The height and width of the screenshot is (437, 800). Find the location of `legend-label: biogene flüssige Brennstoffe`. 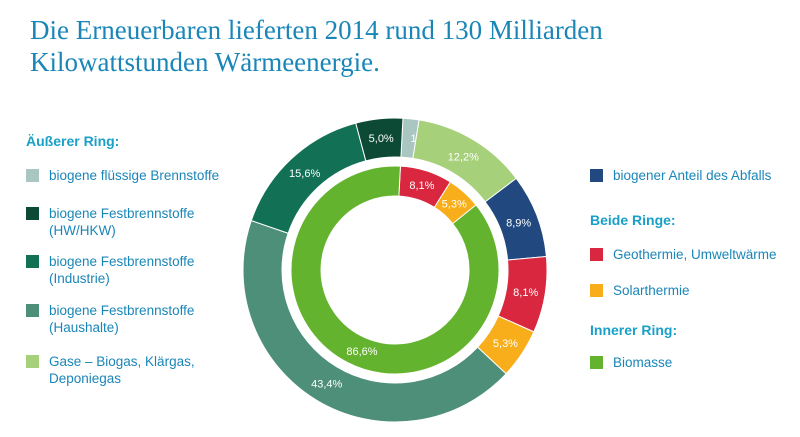

legend-label: biogene flüssige Brennstoffe is located at coordinates (134, 175).